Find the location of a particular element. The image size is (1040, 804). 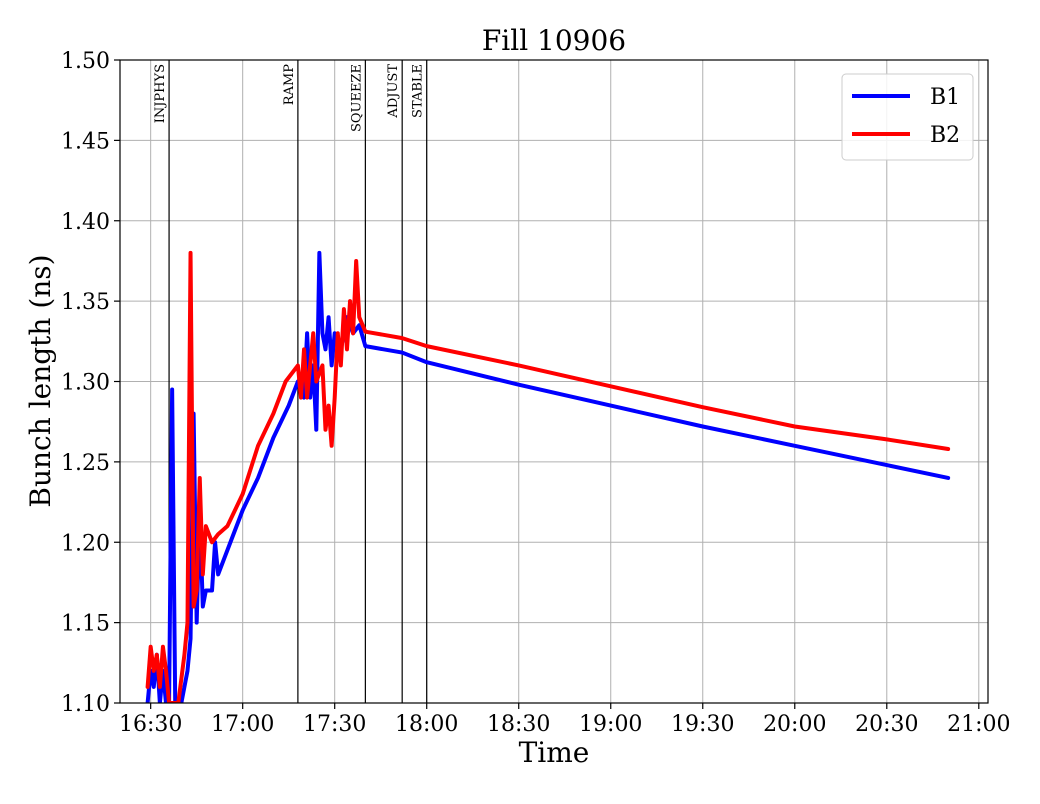

x-tick-label: 19:30 is located at coordinates (702, 724).